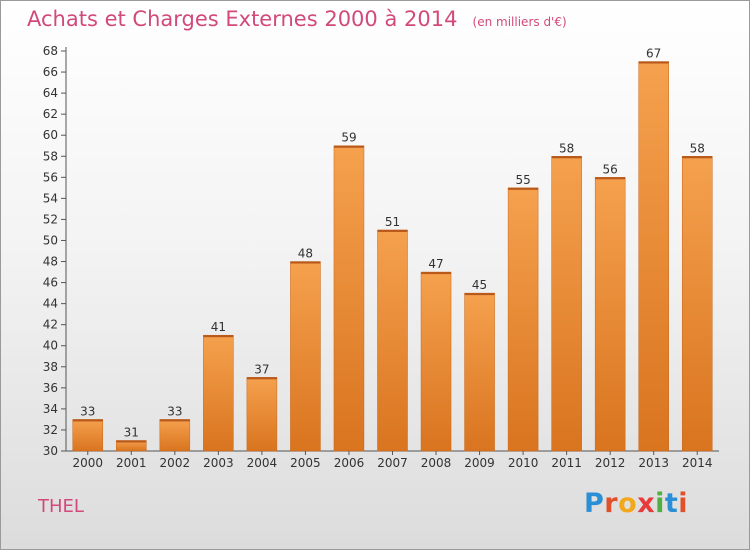  What do you see at coordinates (50, 156) in the screenshot?
I see `y-tick-label: 58` at bounding box center [50, 156].